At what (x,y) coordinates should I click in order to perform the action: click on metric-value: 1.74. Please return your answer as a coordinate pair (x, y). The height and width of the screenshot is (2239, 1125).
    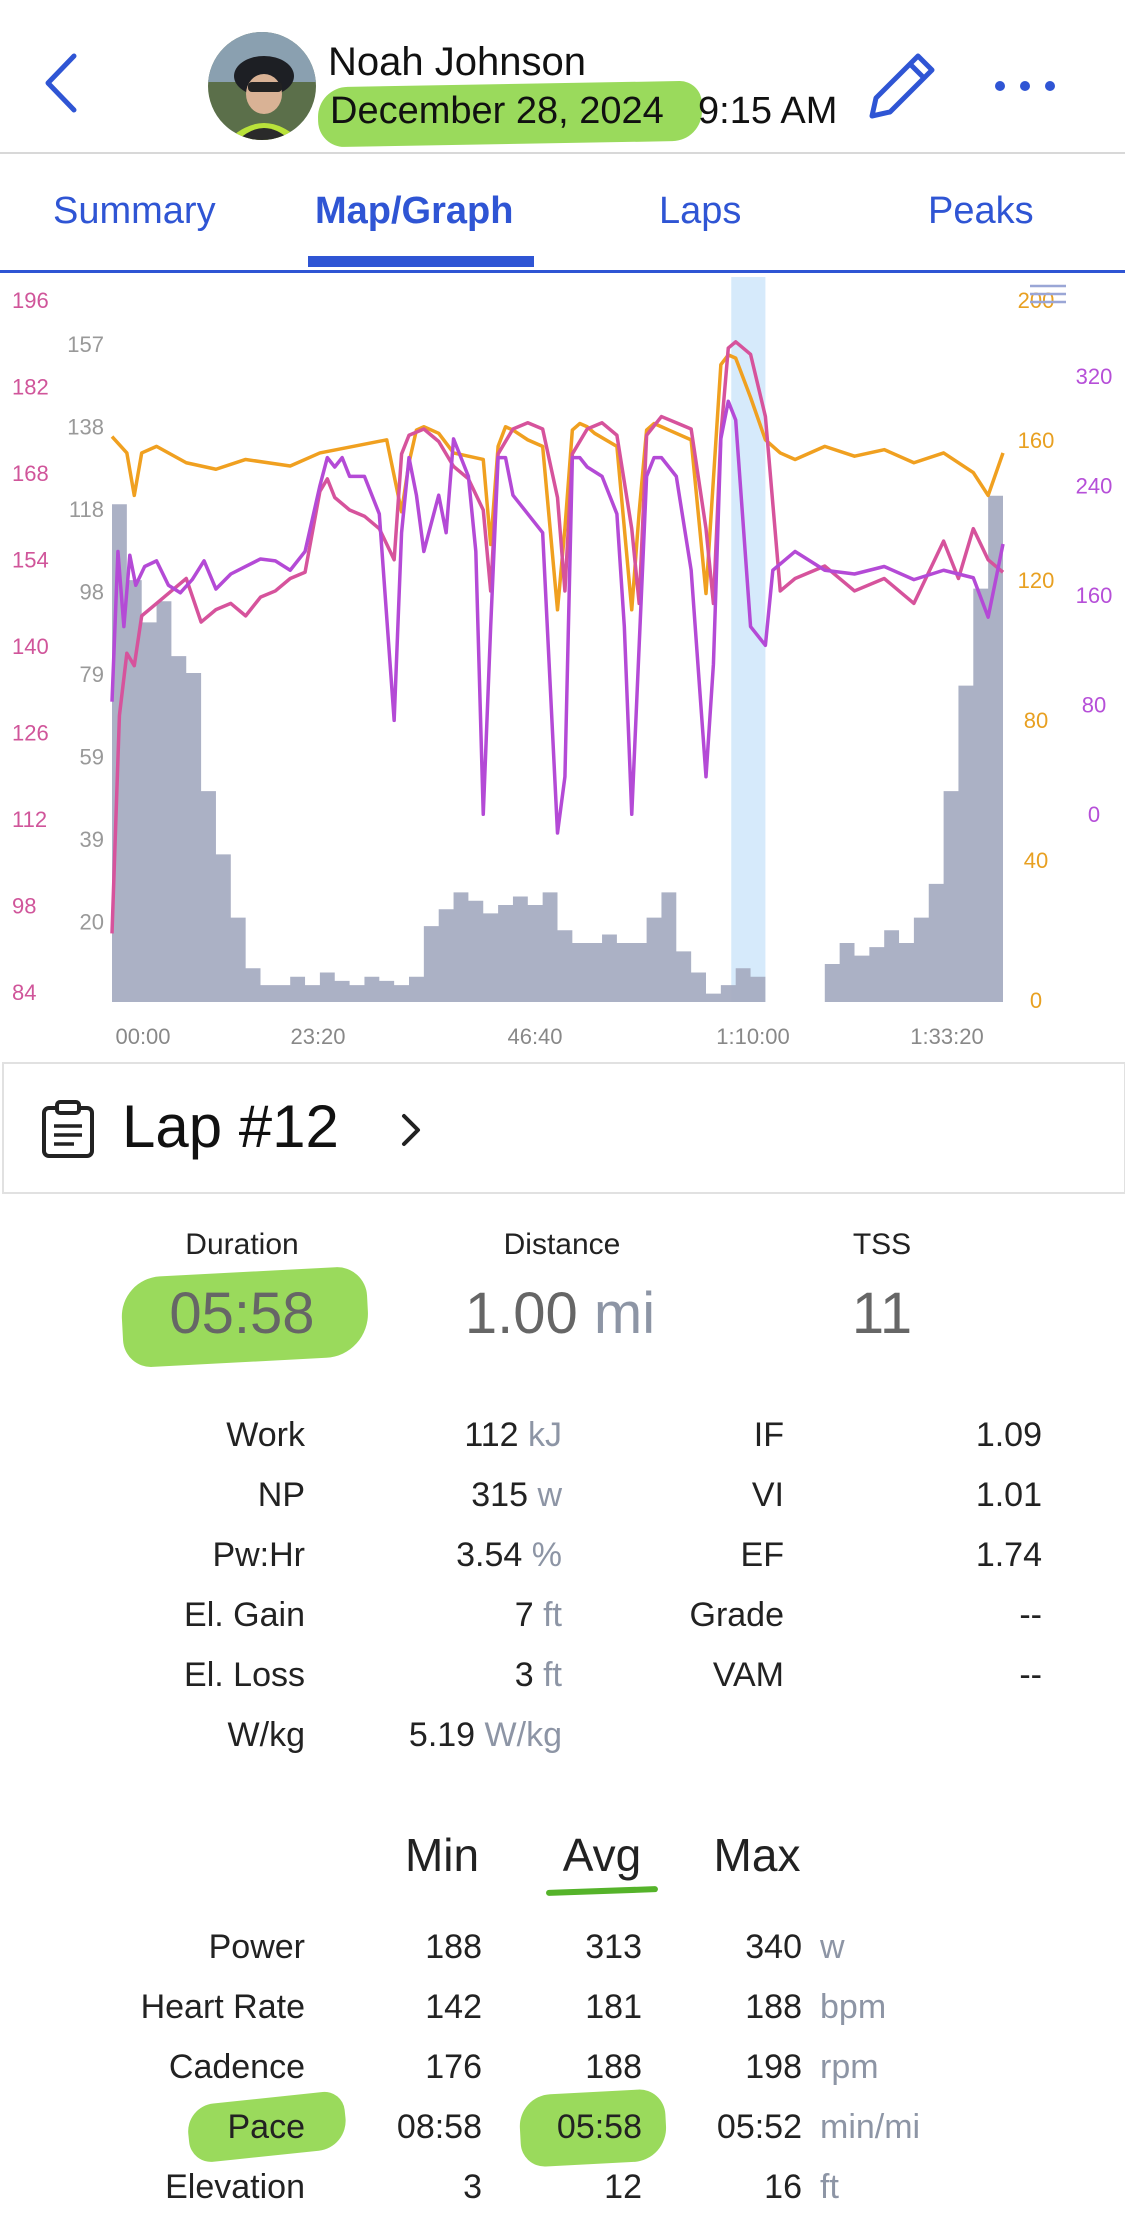
    Looking at the image, I should click on (1008, 1555).